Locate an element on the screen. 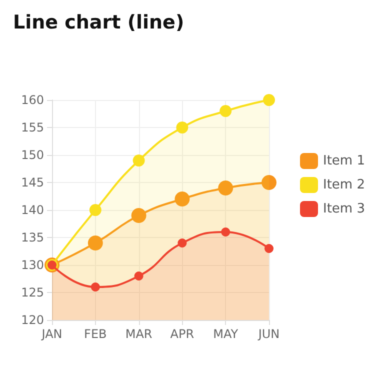 The width and height of the screenshot is (382, 370). x-tick-label: JAN is located at coordinates (51, 334).